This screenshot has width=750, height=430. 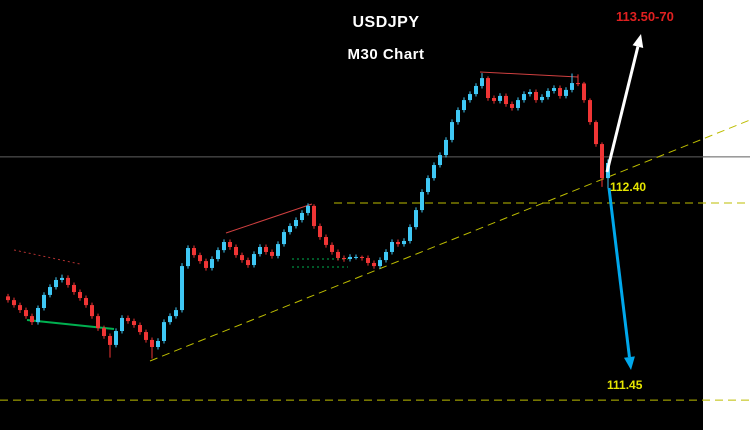 What do you see at coordinates (726, 215) in the screenshot?
I see `right-margin` at bounding box center [726, 215].